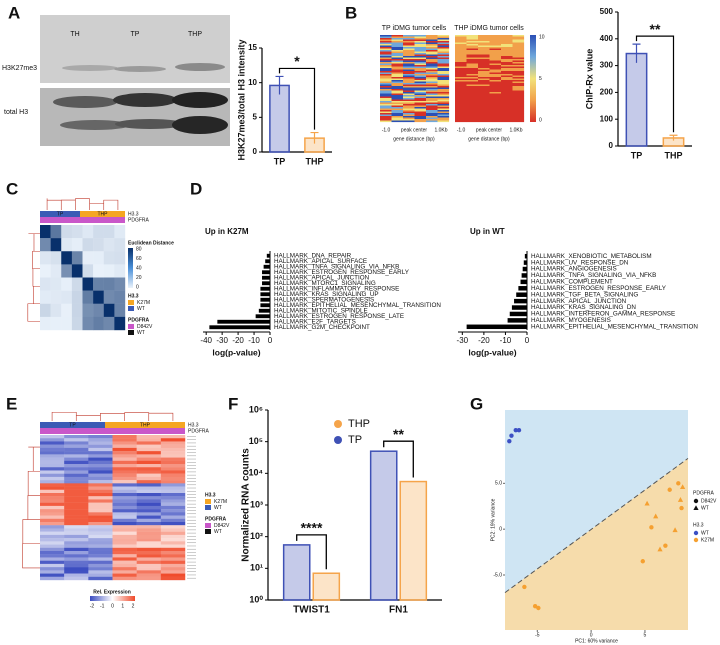 The image size is (720, 645). What do you see at coordinates (145, 100) in the screenshot?
I see `blot-band` at bounding box center [145, 100].